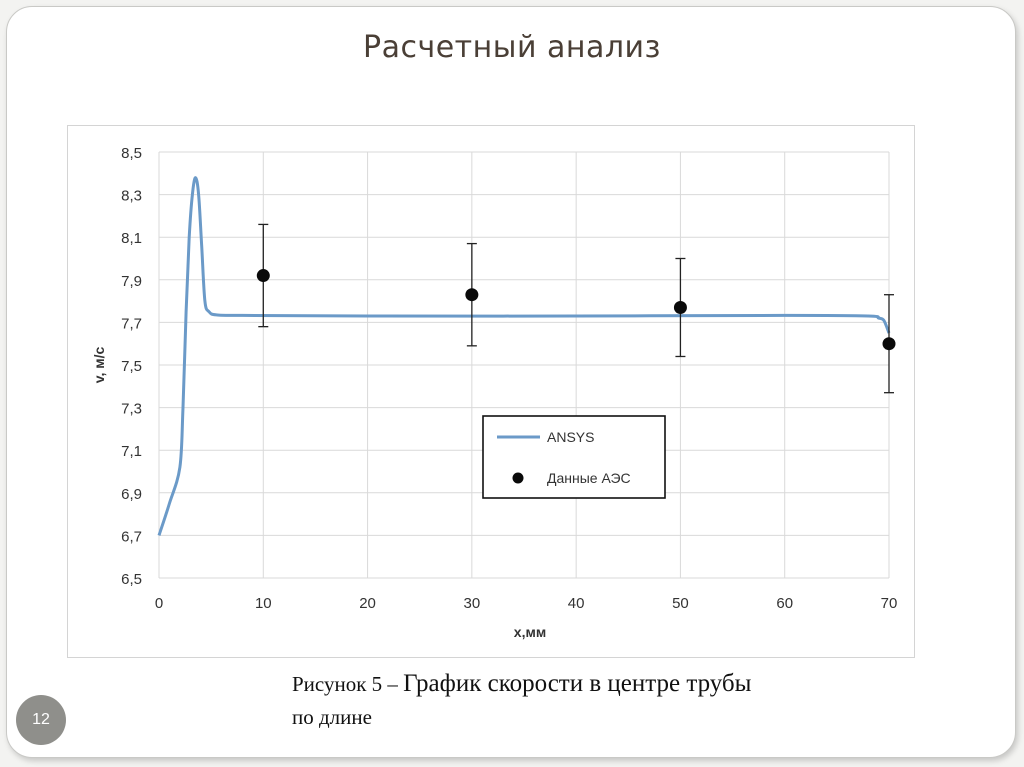 Image resolution: width=1024 pixels, height=767 pixels. What do you see at coordinates (512, 47) in the screenshot?
I see `slide-title: Расчетный анализ` at bounding box center [512, 47].